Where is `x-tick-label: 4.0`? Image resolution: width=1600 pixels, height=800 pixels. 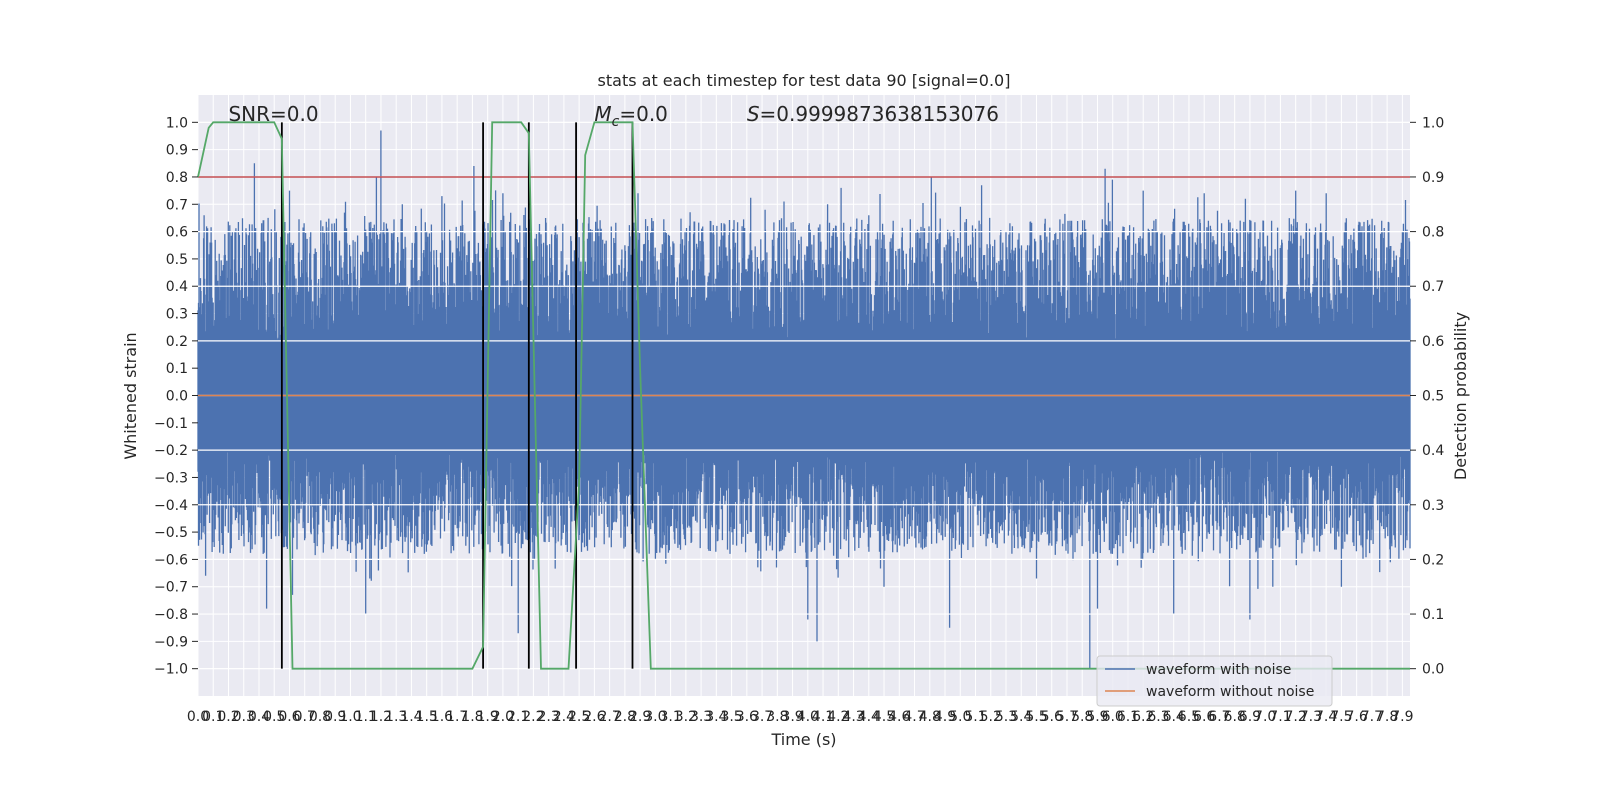 x-tick-label: 4.0 is located at coordinates (808, 717).